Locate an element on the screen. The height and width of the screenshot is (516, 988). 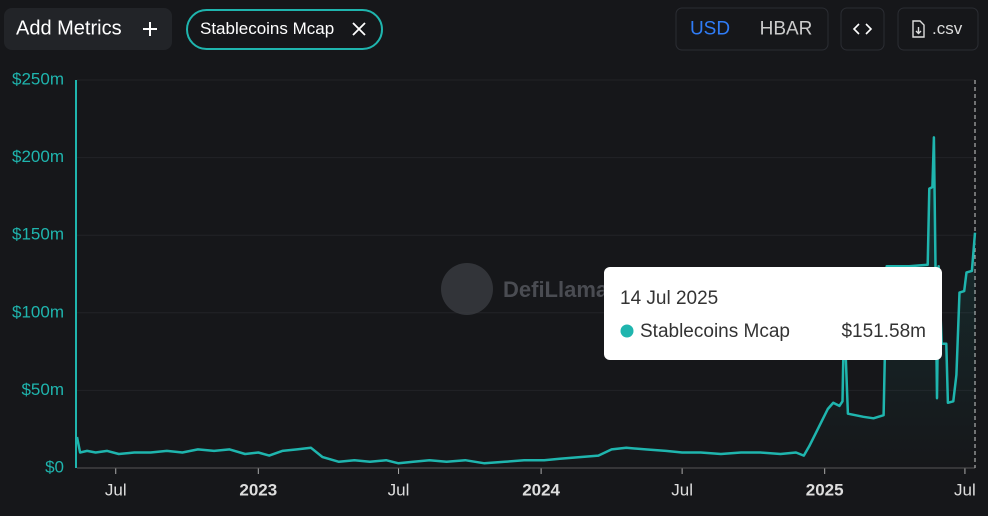
embed-icon is located at coordinates (862, 29).